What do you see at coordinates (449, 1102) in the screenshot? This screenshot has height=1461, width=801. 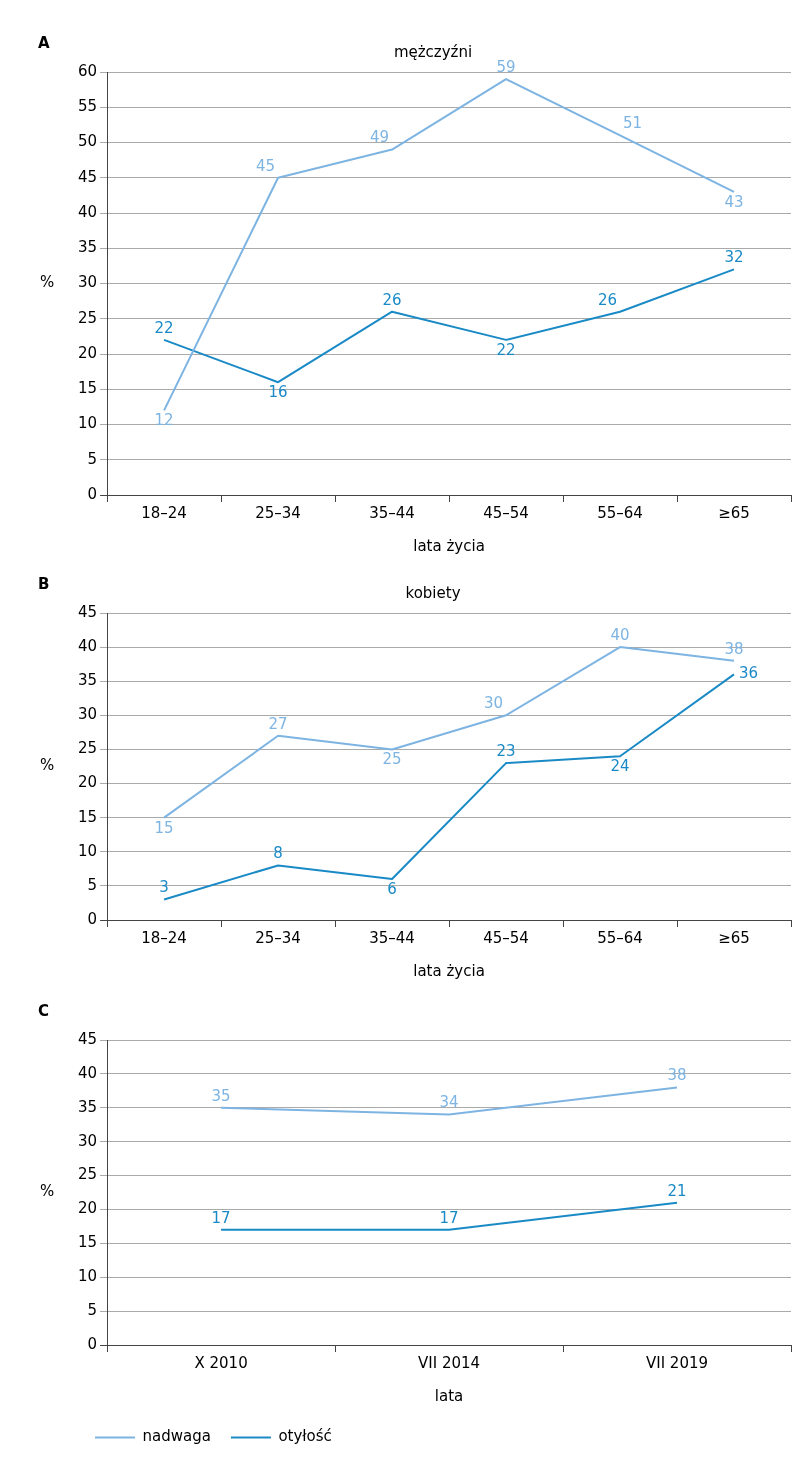 I see `data-label: 34` at bounding box center [449, 1102].